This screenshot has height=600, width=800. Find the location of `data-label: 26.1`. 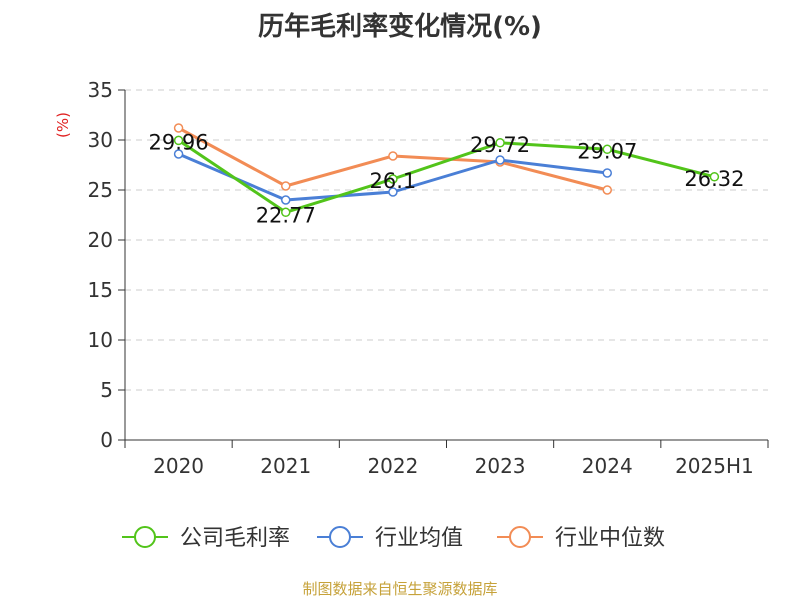

data-label: 26.1 is located at coordinates (393, 181).